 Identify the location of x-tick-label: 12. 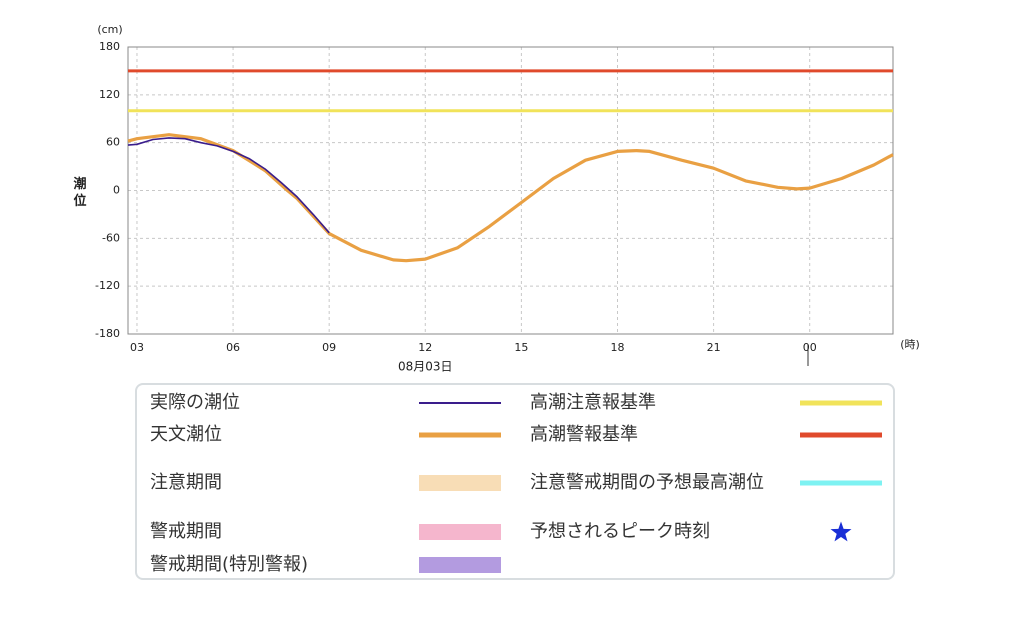
(425, 347).